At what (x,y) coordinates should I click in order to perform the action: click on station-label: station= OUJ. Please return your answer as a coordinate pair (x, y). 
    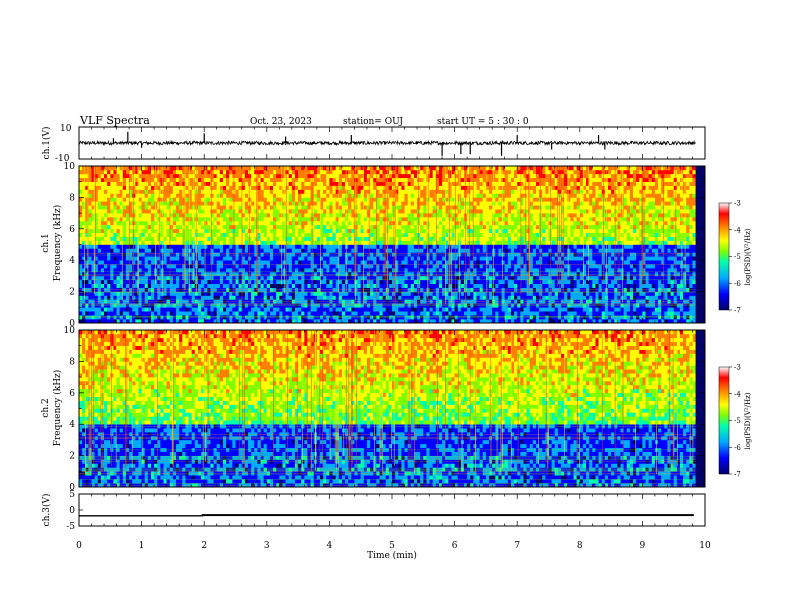
    Looking at the image, I should click on (373, 122).